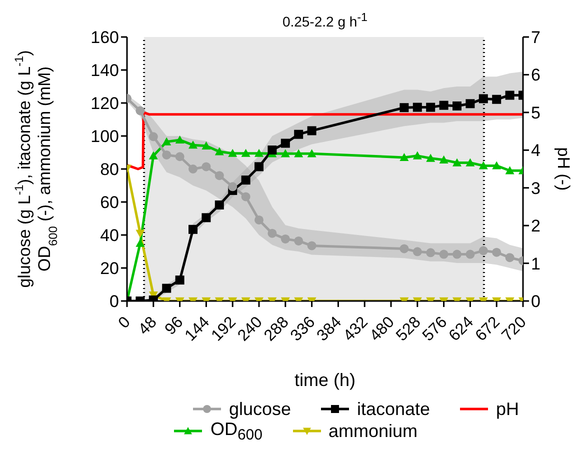  Describe the element at coordinates (563, 169) in the screenshot. I see `y2-axis-title: pH (-)` at that location.